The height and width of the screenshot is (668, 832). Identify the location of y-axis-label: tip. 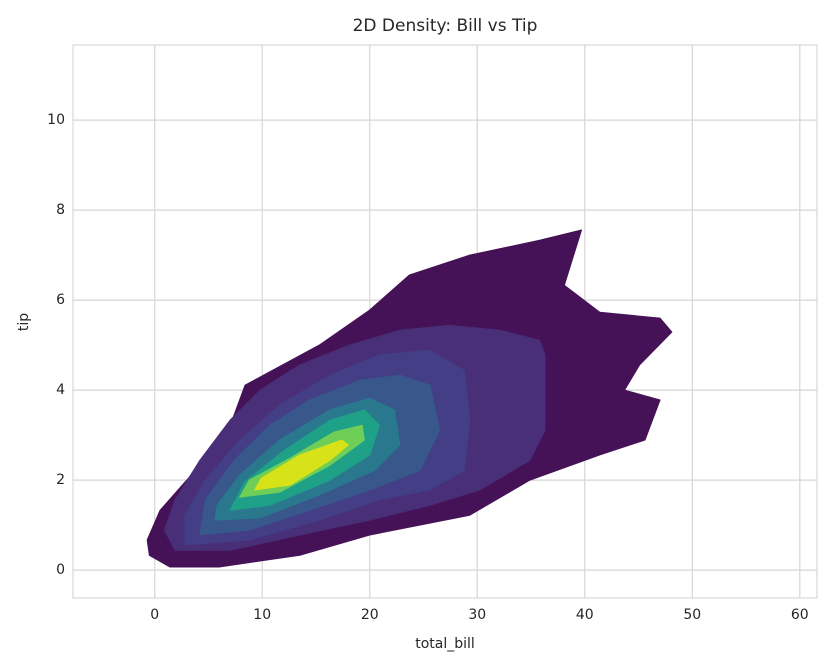
(24, 322).